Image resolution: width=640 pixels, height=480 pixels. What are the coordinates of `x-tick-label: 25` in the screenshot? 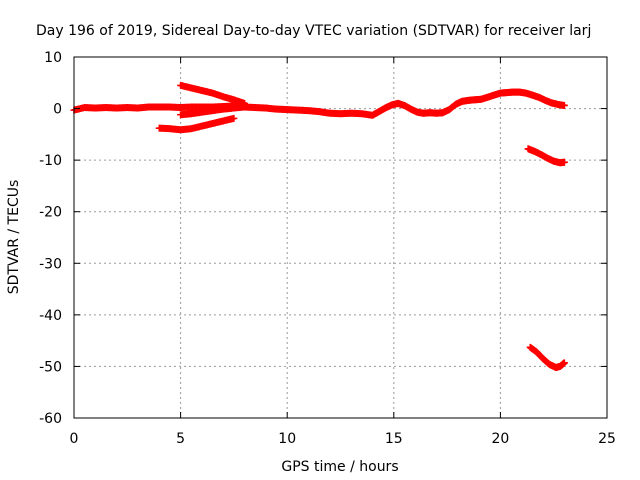 It's located at (607, 439).